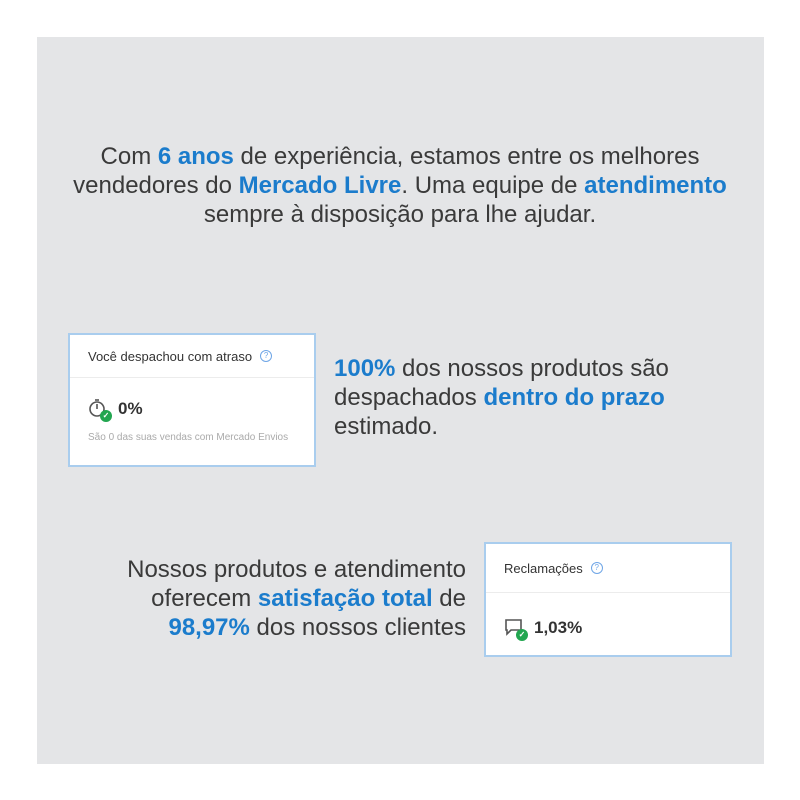 This screenshot has width=800, height=800. What do you see at coordinates (320, 185) in the screenshot?
I see `highlight-text: Mercado Livre` at bounding box center [320, 185].